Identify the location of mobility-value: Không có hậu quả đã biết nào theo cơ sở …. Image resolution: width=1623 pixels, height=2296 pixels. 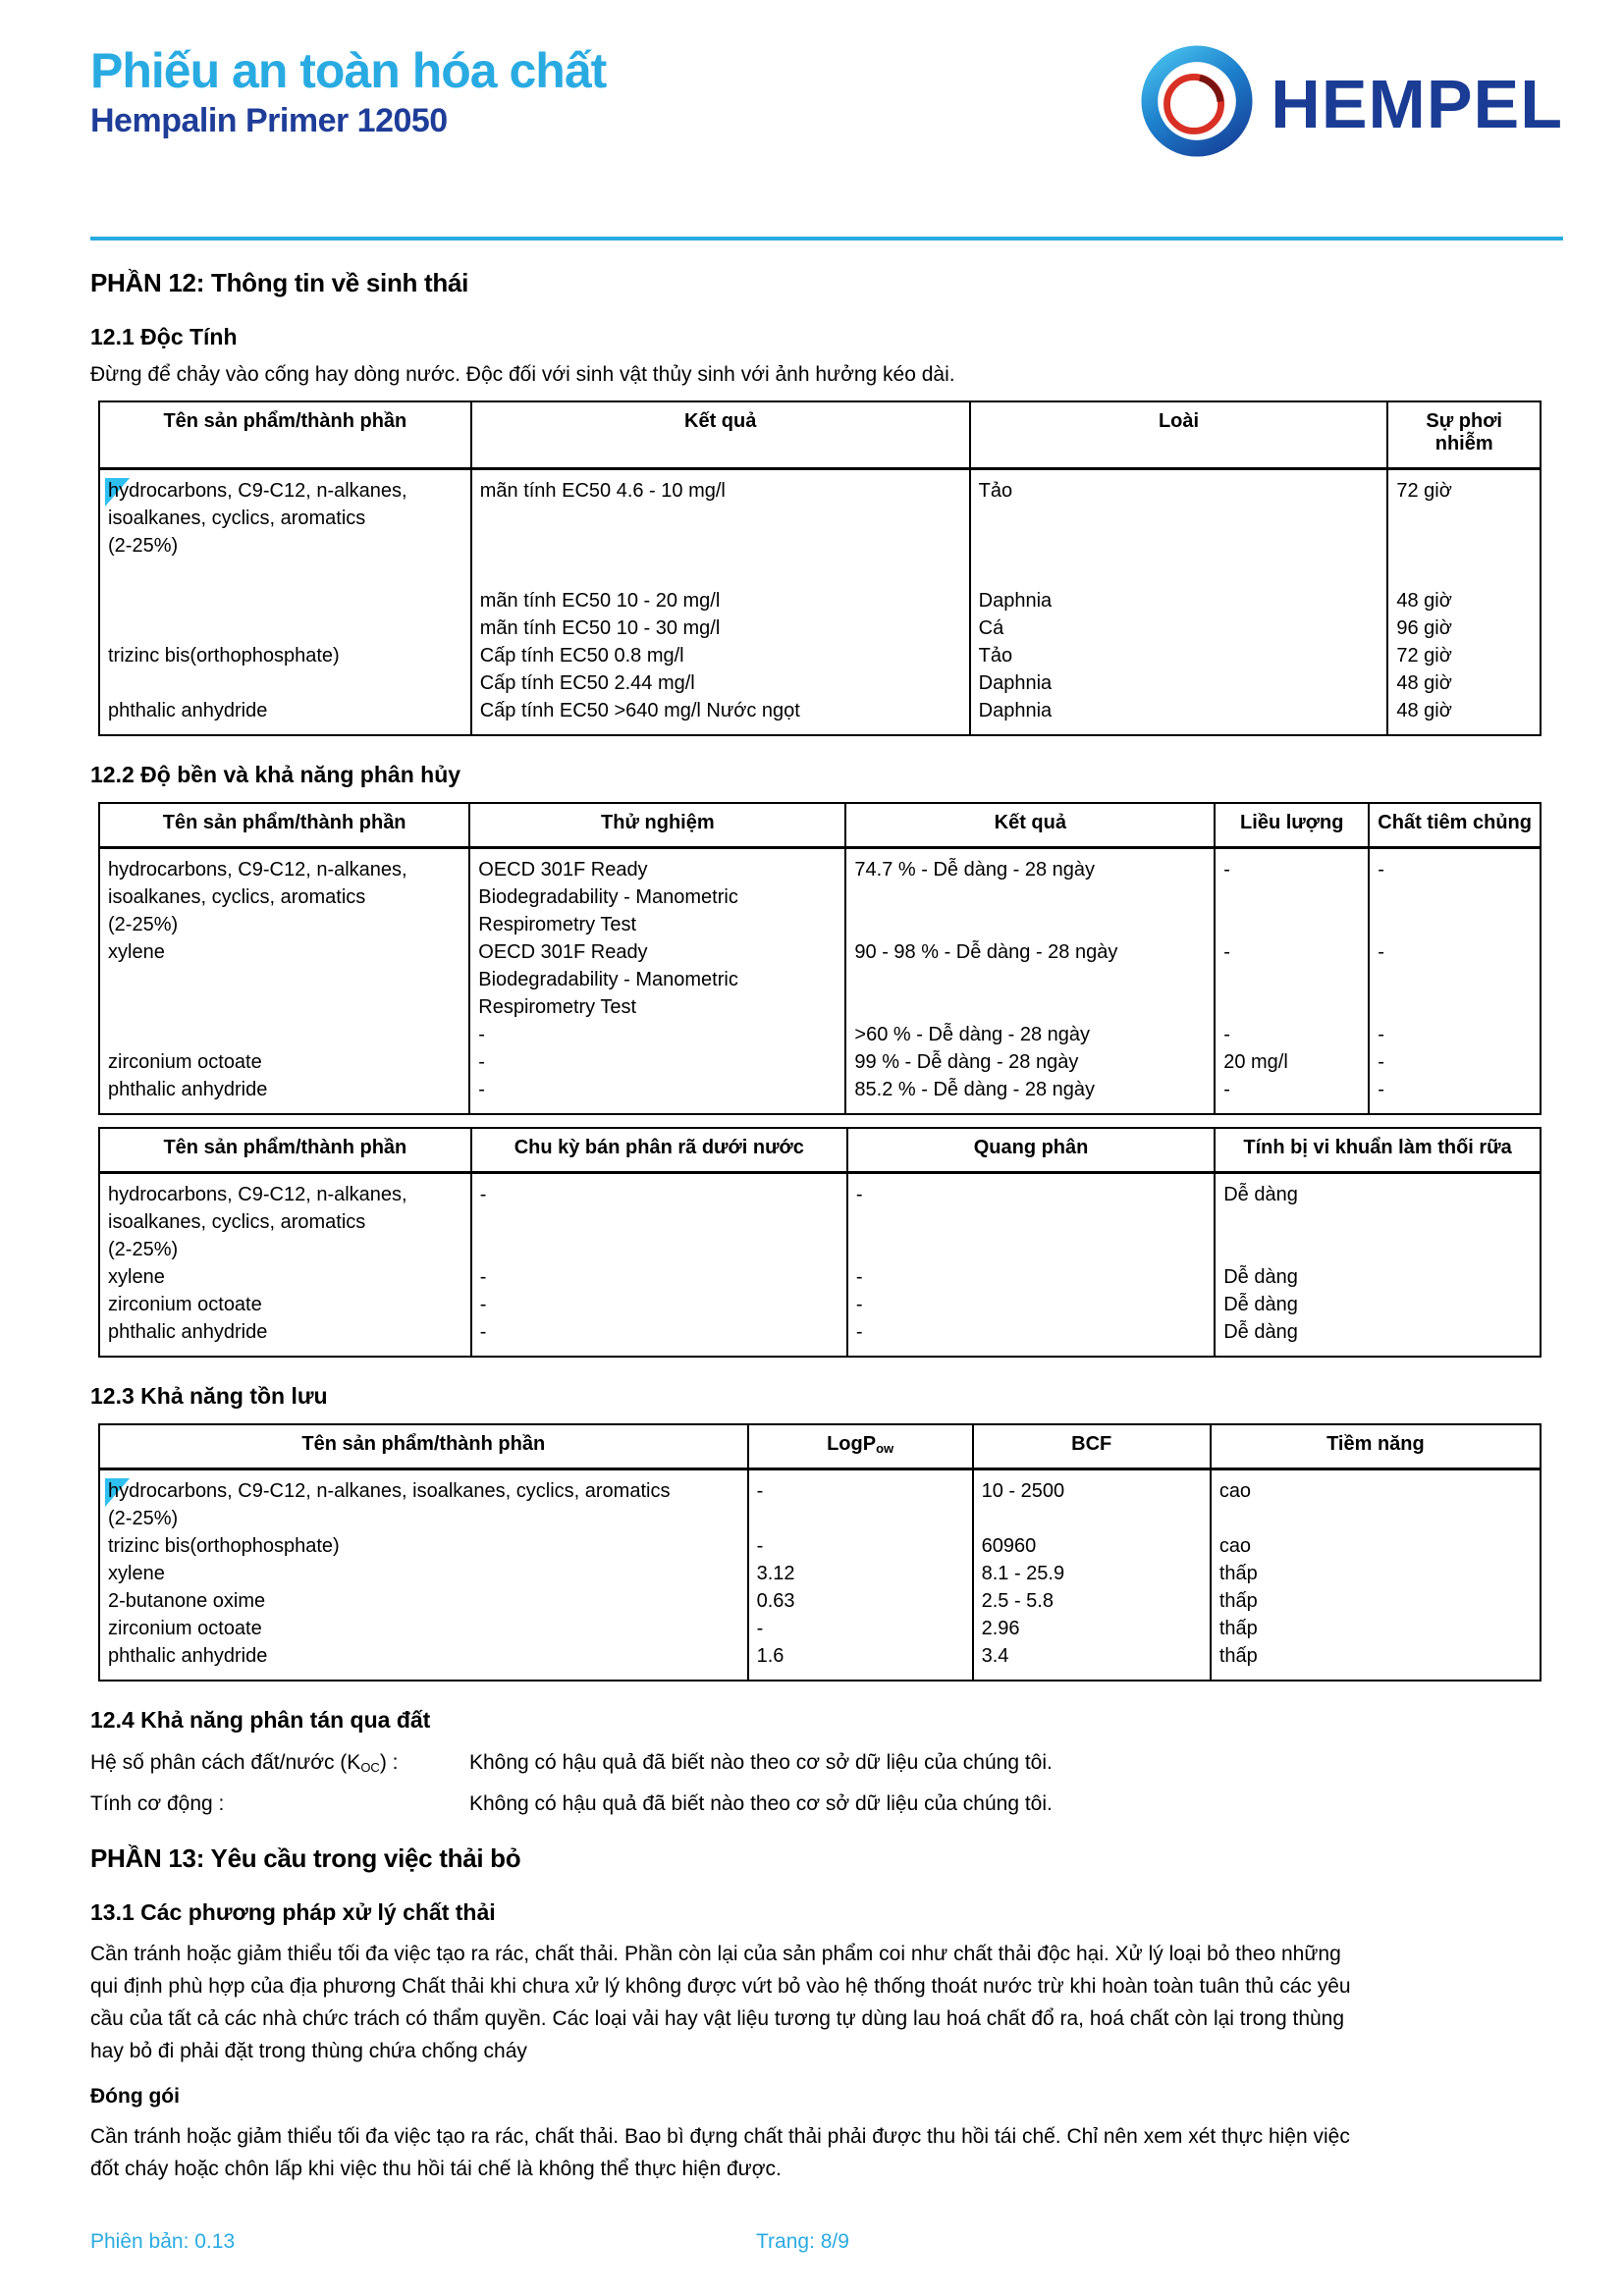
(761, 1804).